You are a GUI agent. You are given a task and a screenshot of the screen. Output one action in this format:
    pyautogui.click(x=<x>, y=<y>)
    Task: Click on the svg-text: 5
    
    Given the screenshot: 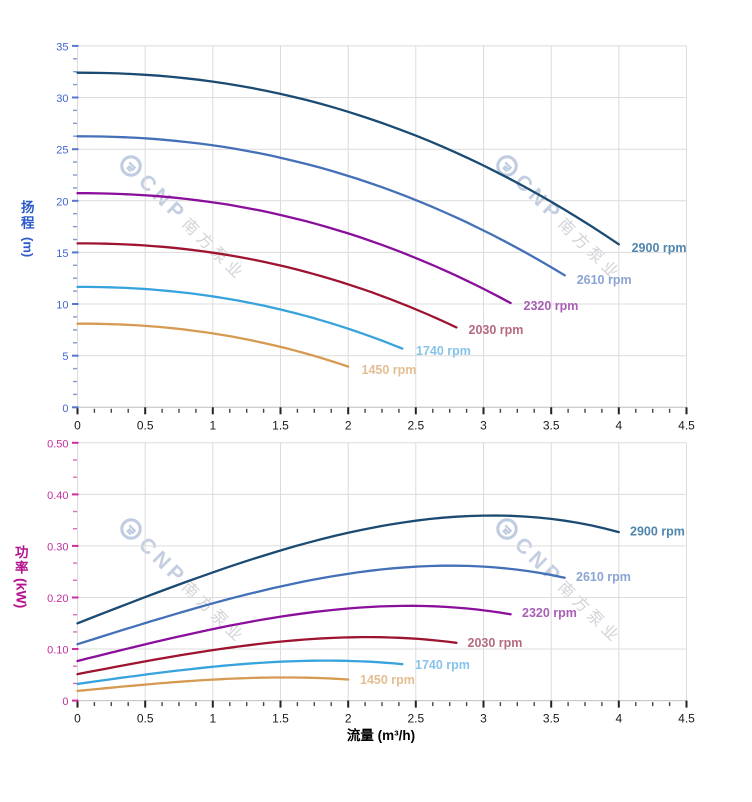 What is the action you would take?
    pyautogui.click(x=65, y=357)
    